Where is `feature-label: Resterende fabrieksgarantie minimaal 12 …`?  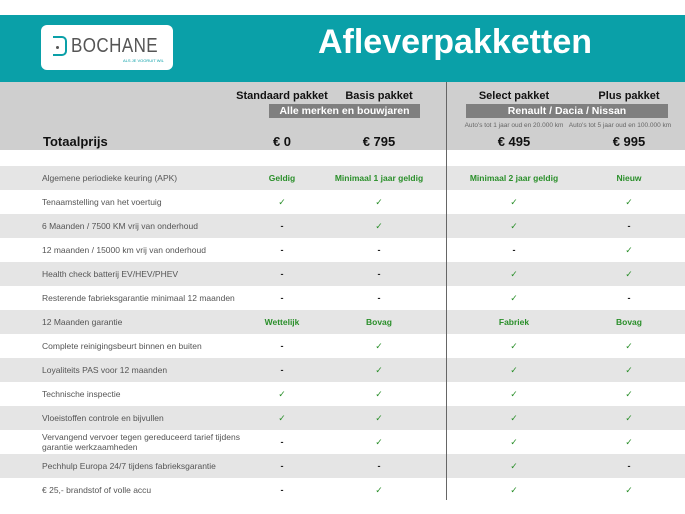
feature-label: Resterende fabrieksgarantie minimaal 12 … is located at coordinates (138, 298).